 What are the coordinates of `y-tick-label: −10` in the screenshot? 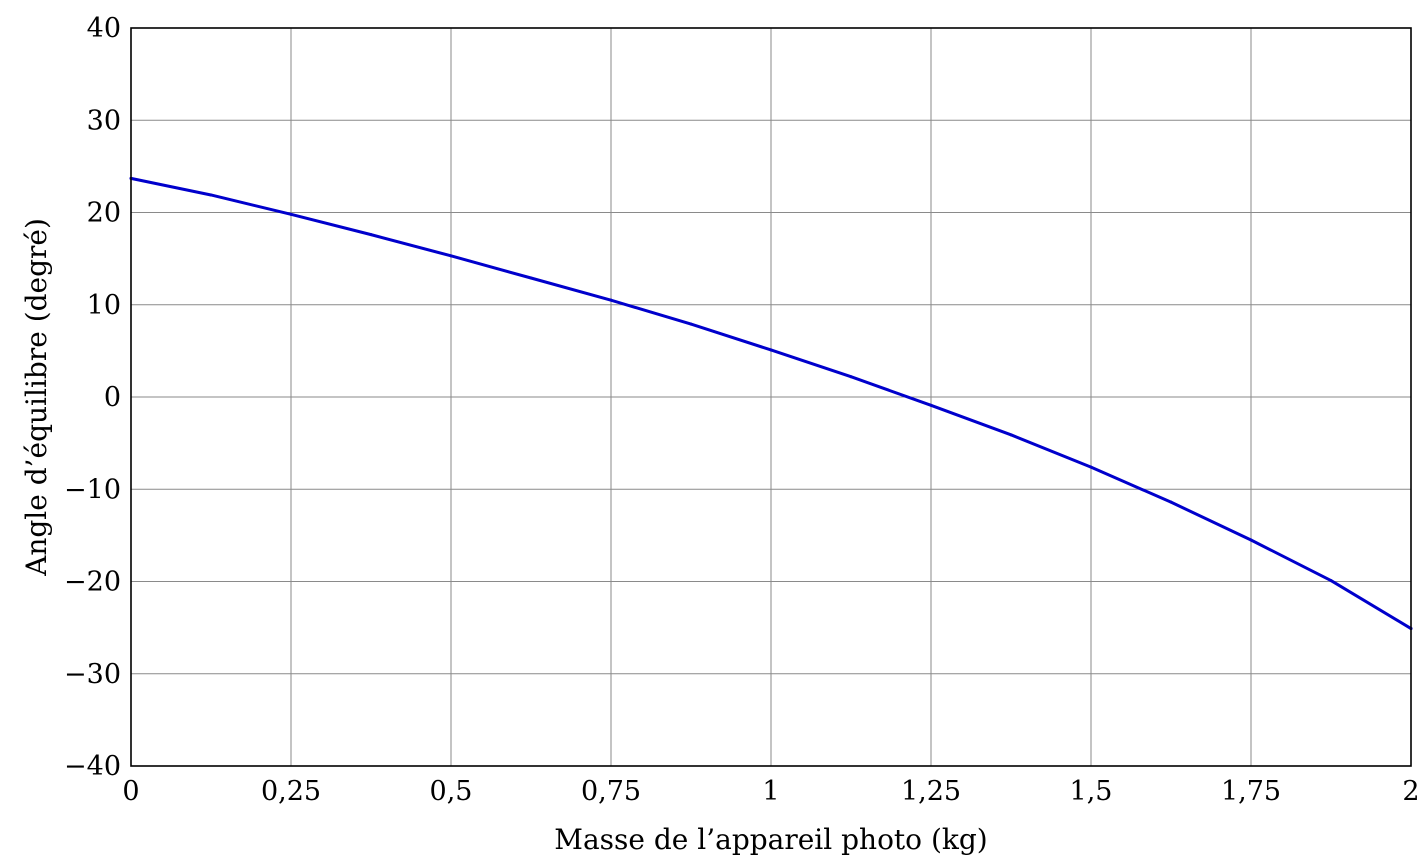 It's located at (92, 489).